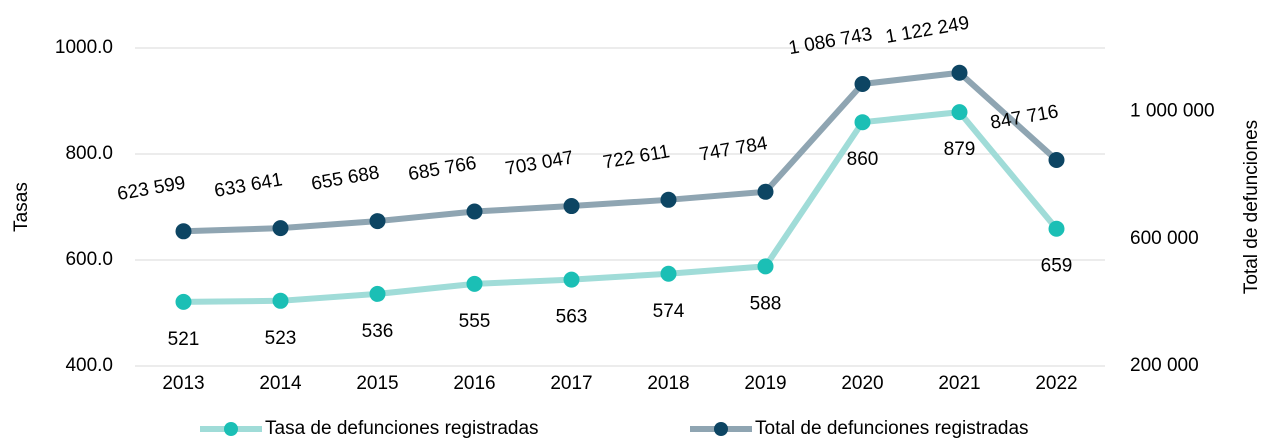  I want to click on y2-axis-label: Total de defunciones, so click(1251, 207).